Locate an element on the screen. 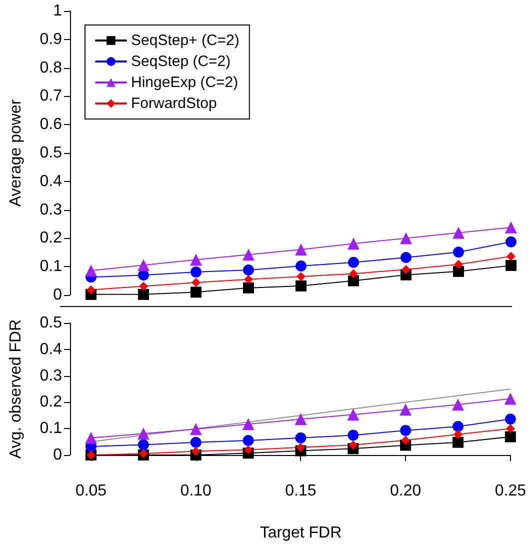  y-tick-label: 0.8 is located at coordinates (51, 67).